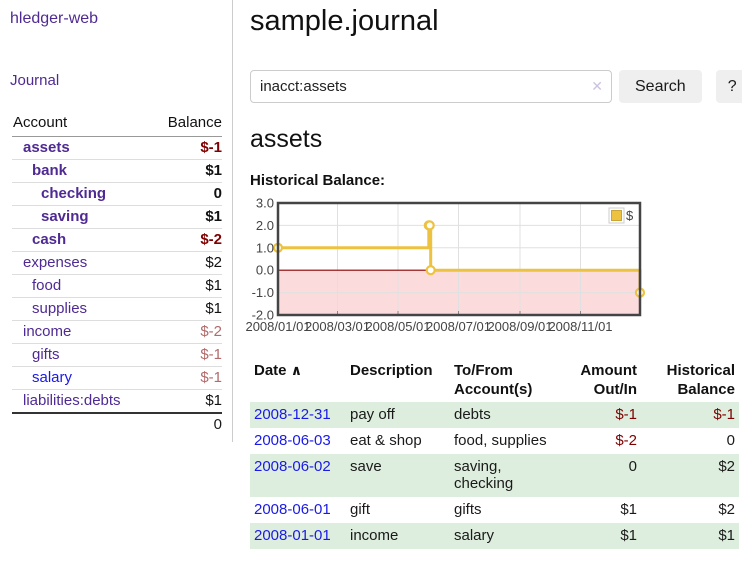 Image resolution: width=742 pixels, height=582 pixels. Describe the element at coordinates (54, 18) in the screenshot. I see `app-title-link: hledger-web` at that location.